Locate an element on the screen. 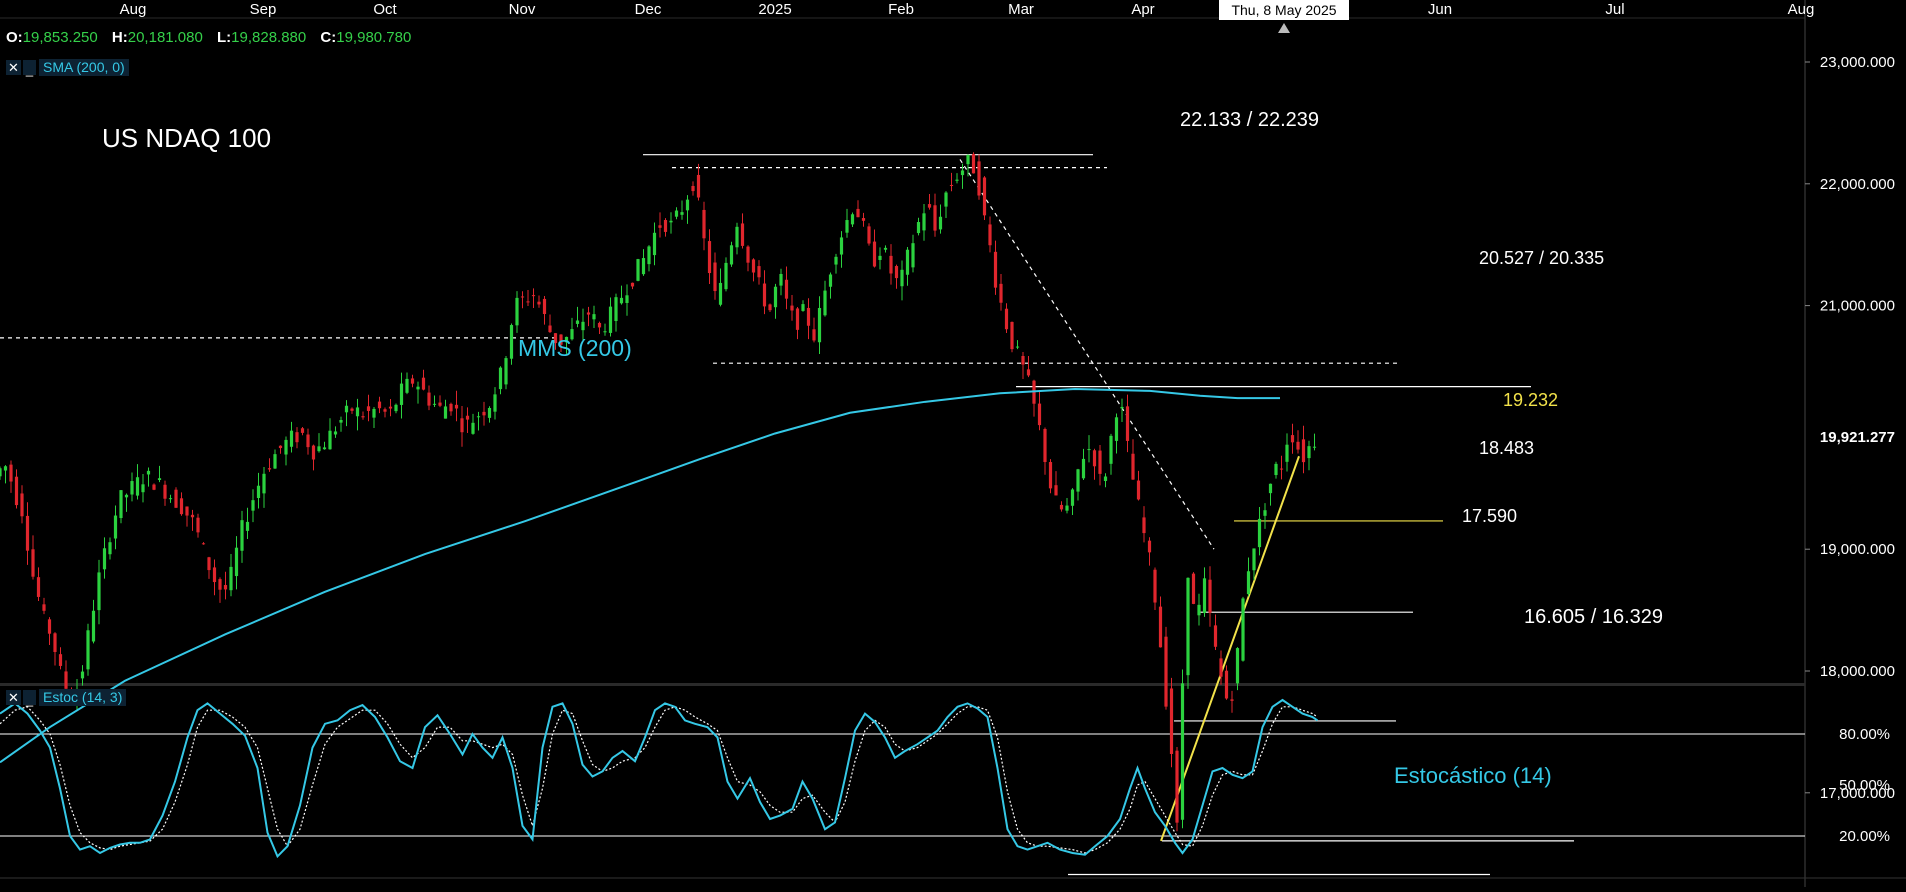 Image resolution: width=1906 pixels, height=892 pixels. x-tick-label: Jul is located at coordinates (1614, 9).